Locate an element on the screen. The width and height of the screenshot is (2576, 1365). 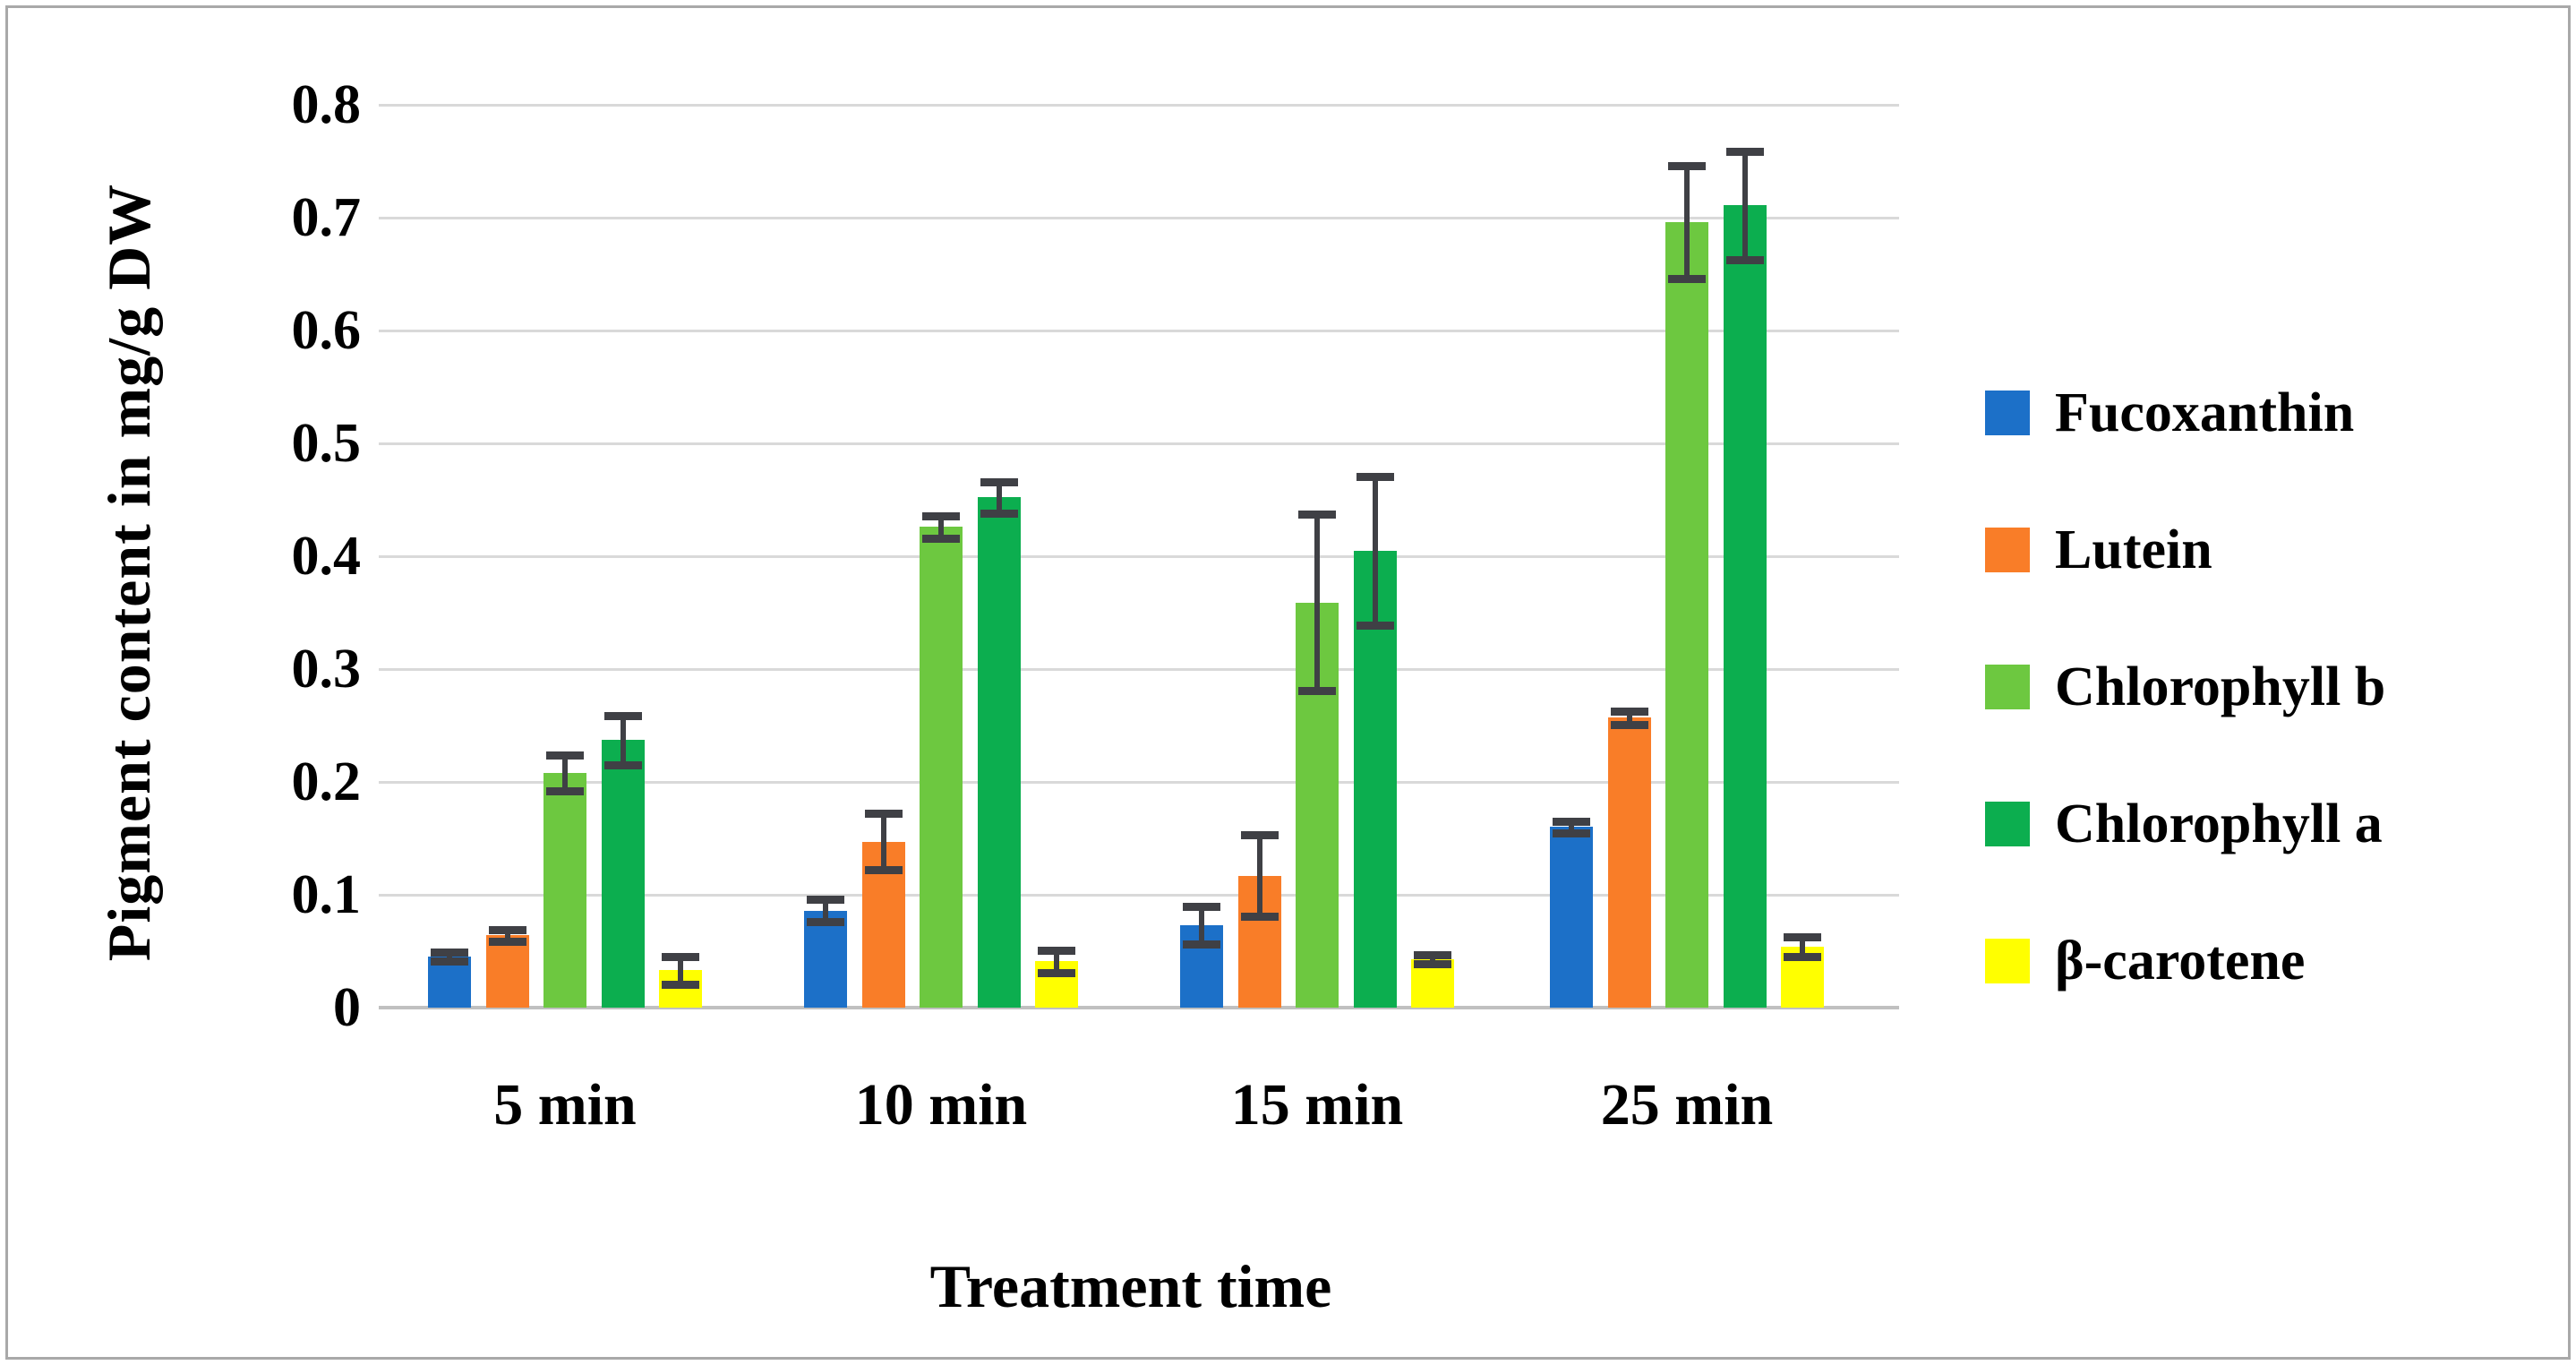
y-tick-label: 0.2 is located at coordinates (326, 781).